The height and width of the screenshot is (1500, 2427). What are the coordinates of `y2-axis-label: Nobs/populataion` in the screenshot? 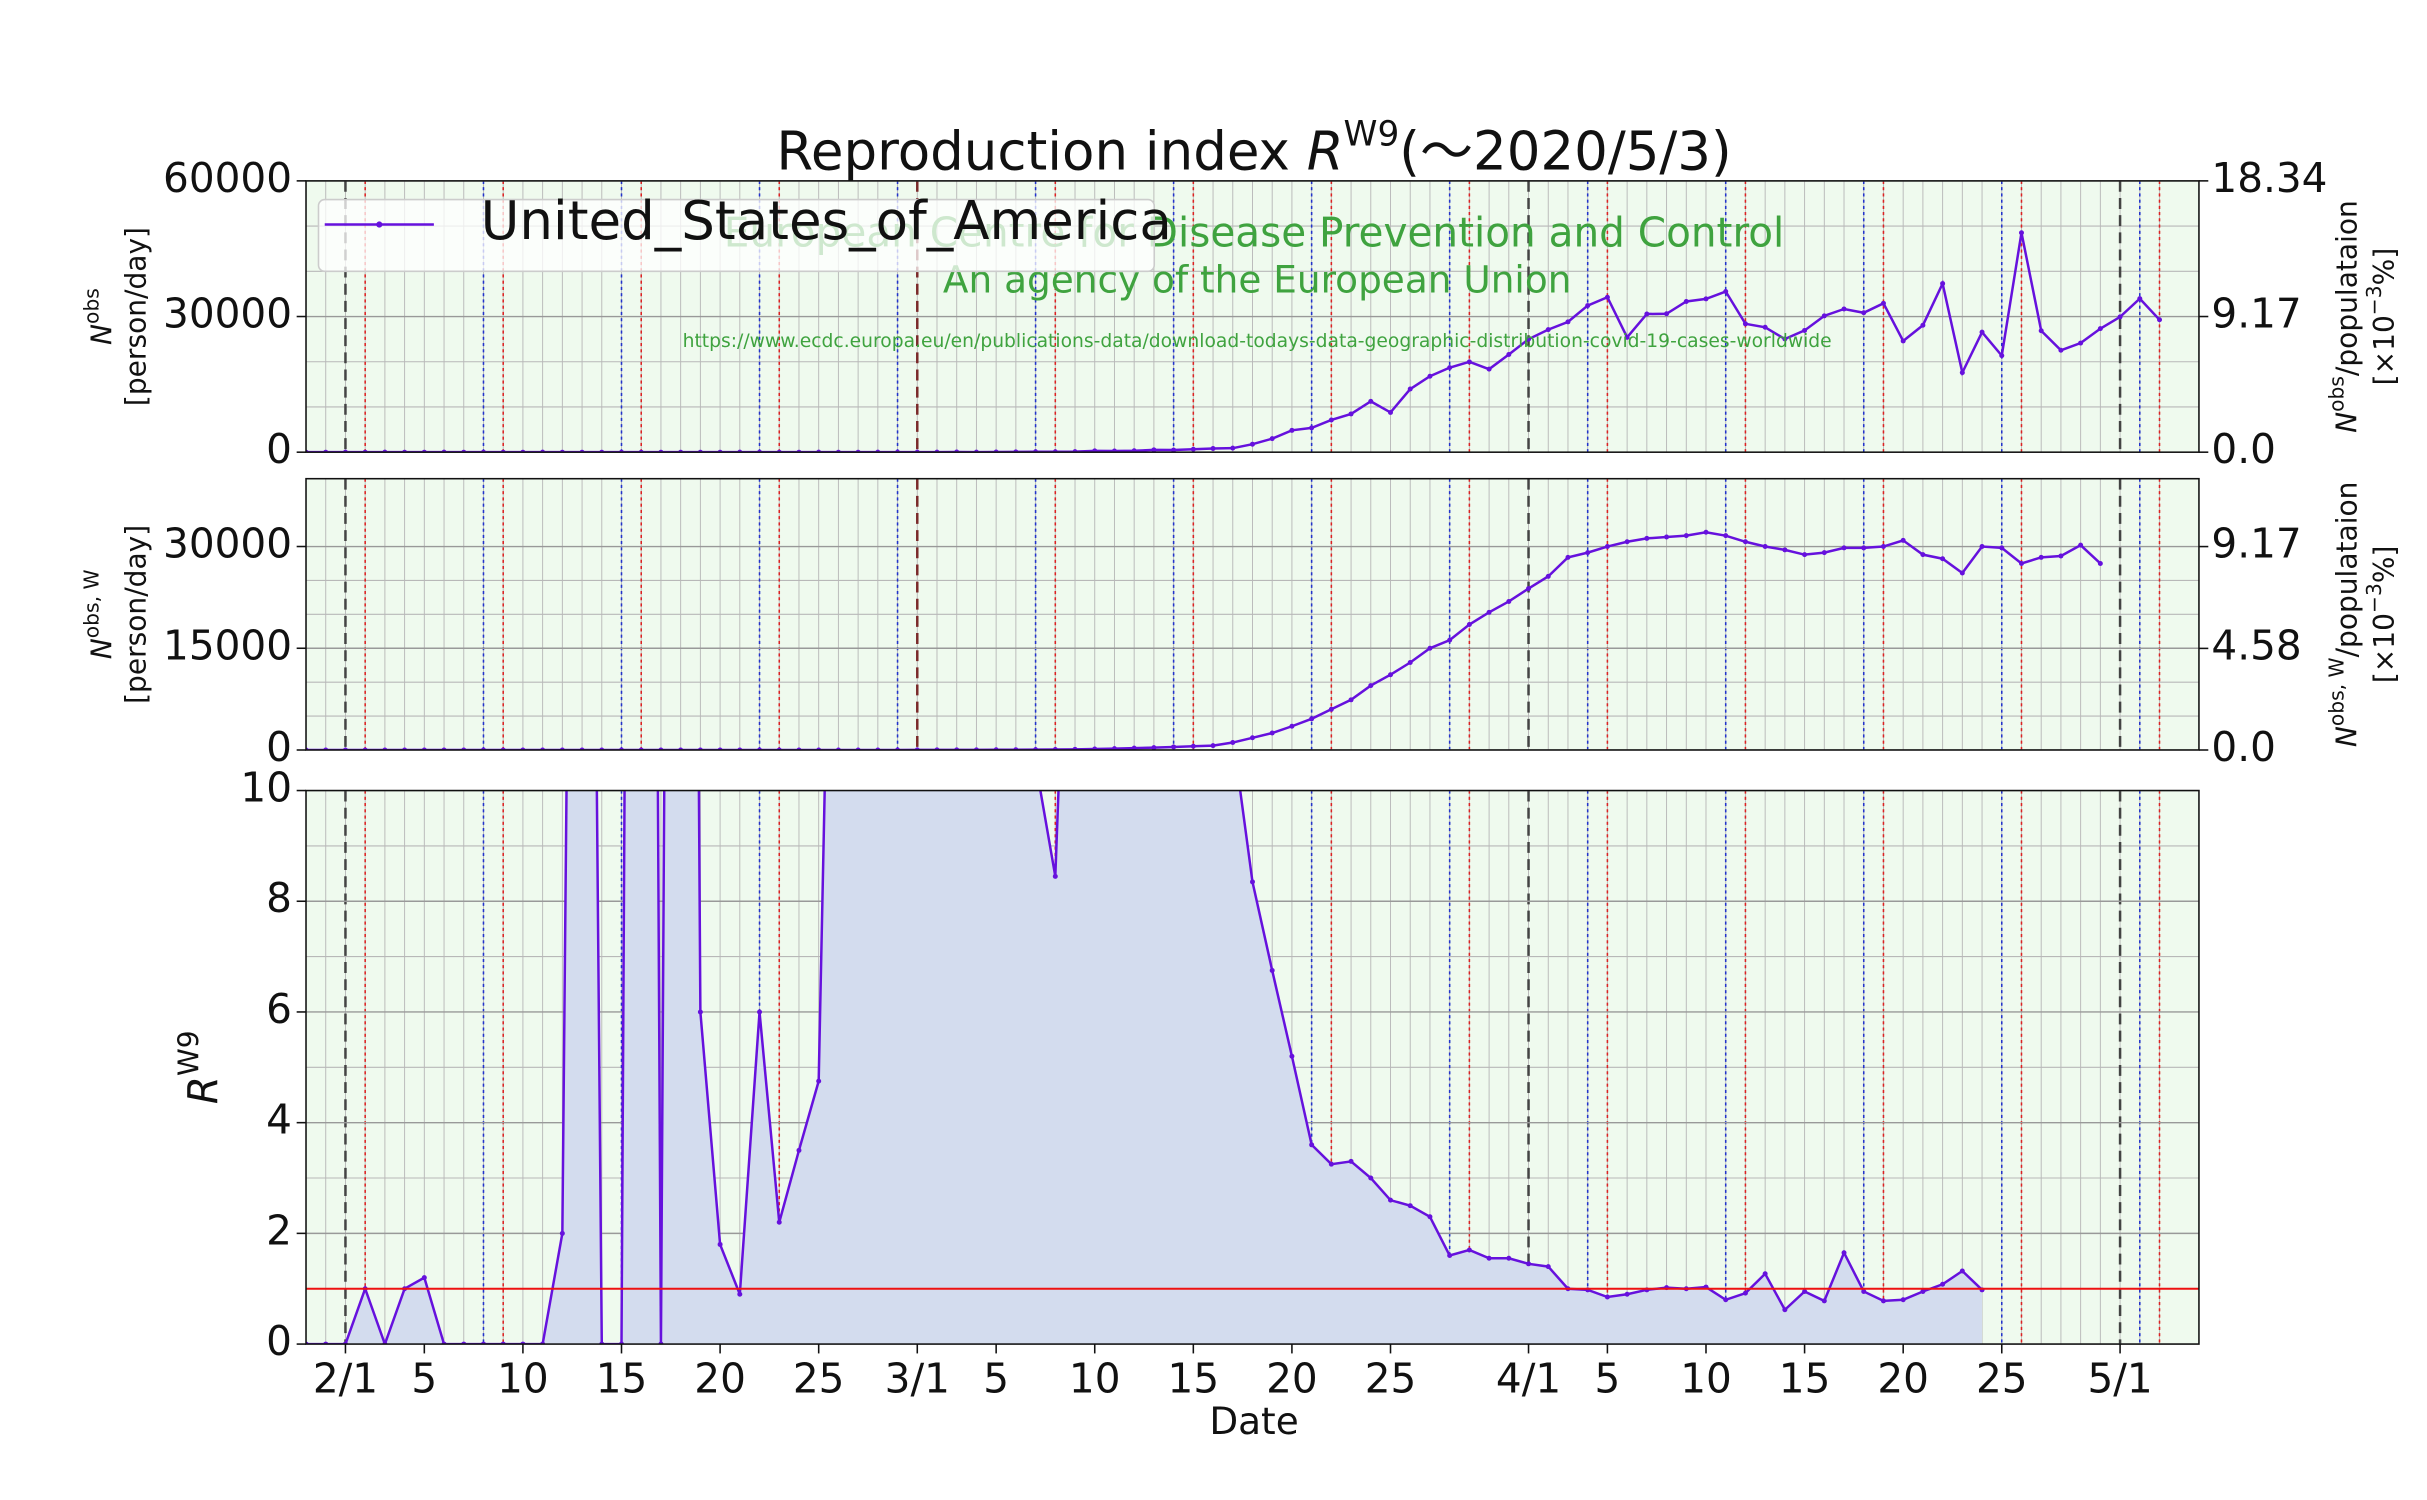 It's located at (2343, 316).